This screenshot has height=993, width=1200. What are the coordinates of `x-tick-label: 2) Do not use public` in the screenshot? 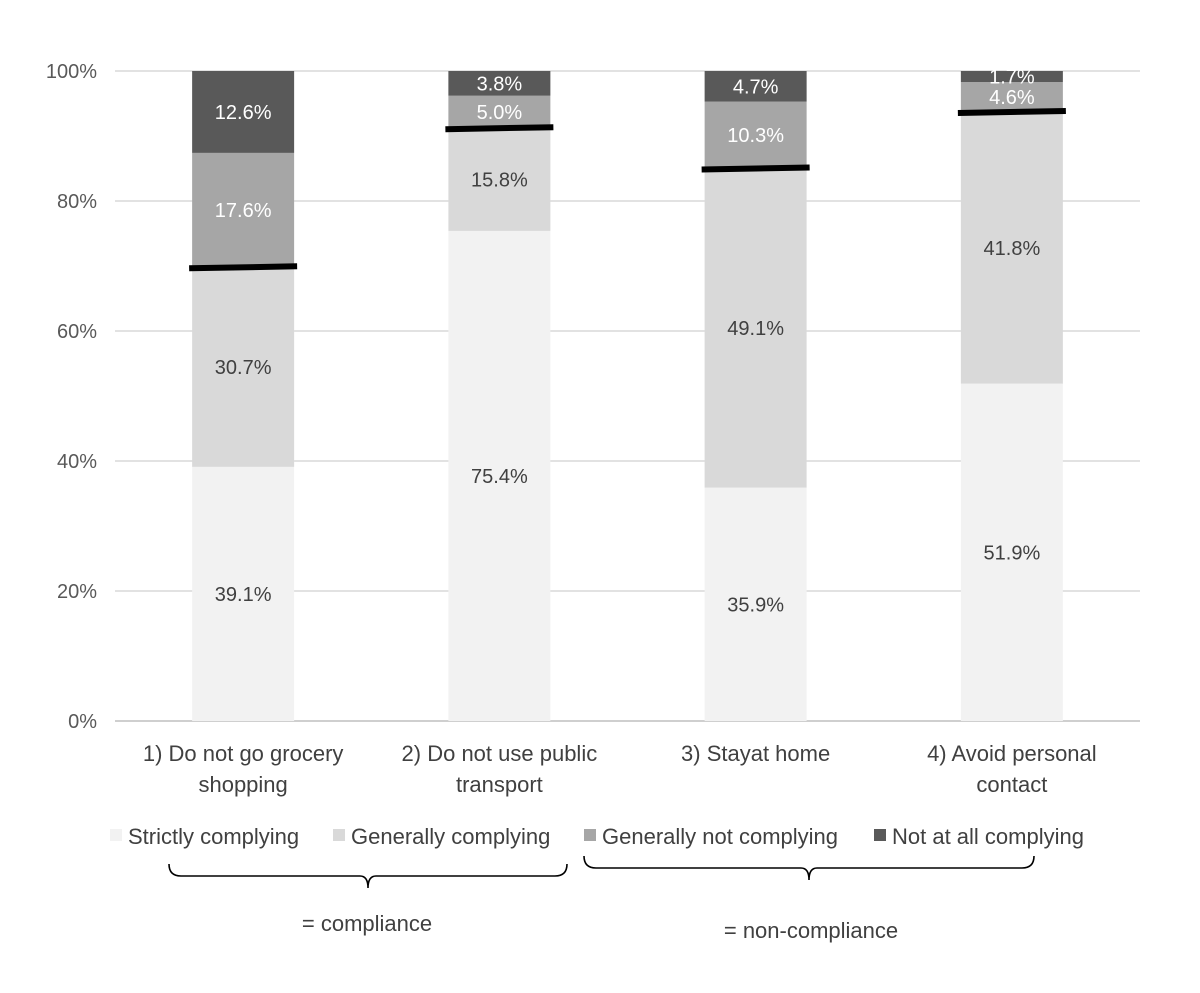 It's located at (500, 753).